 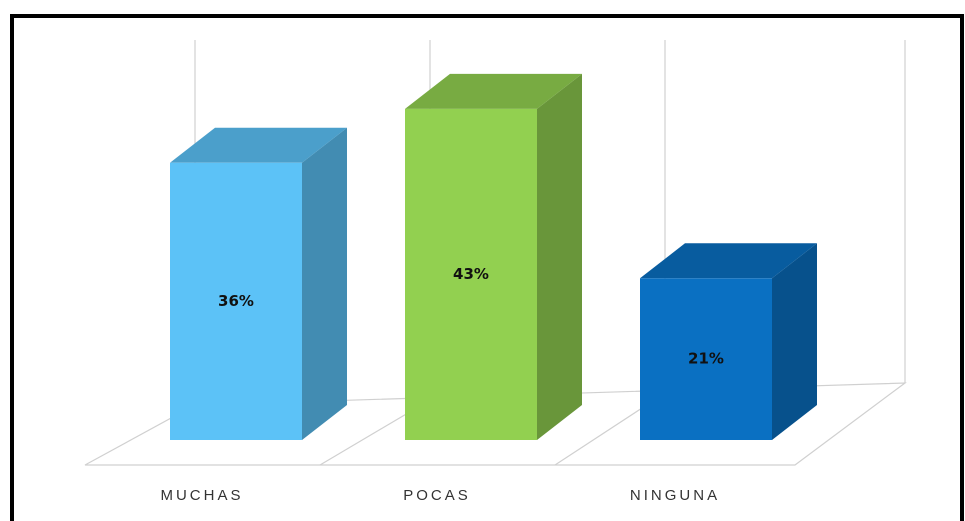 I want to click on x-tick-label: POCAS, so click(x=437, y=495).